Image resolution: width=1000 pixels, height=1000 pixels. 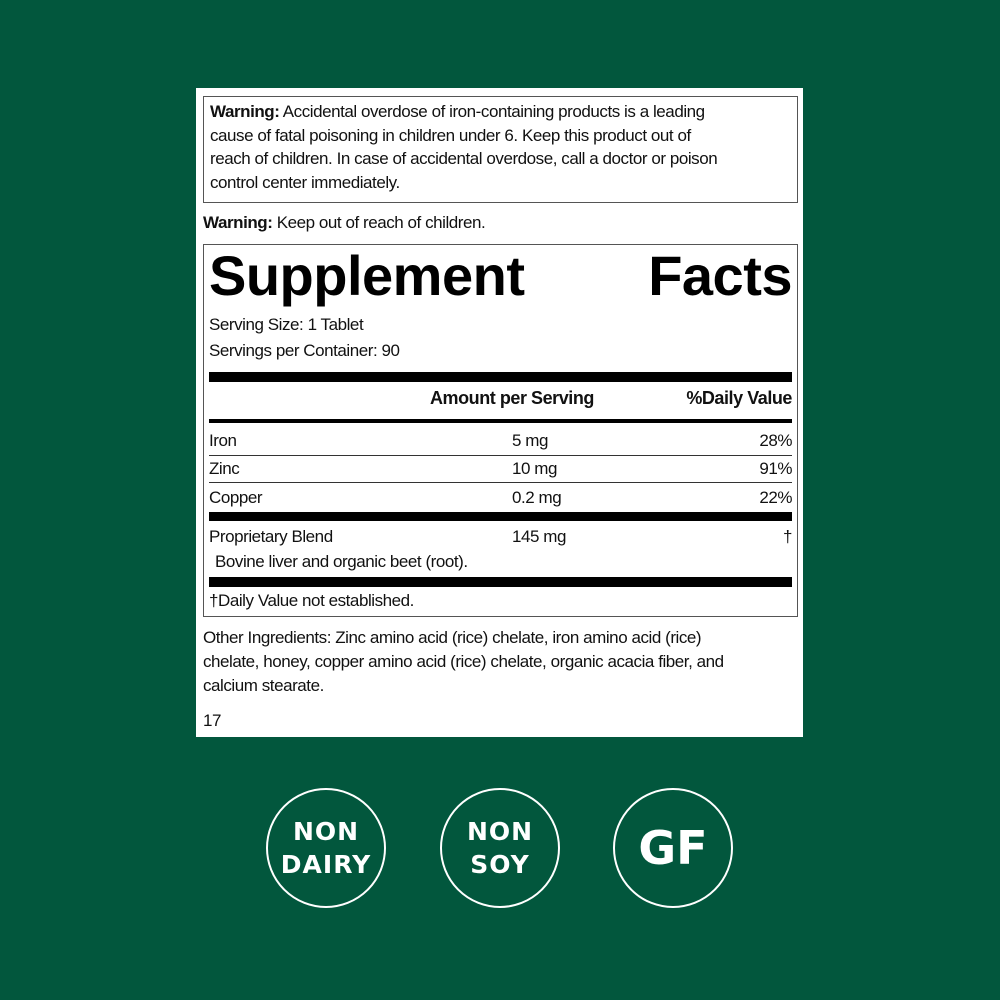 What do you see at coordinates (539, 536) in the screenshot?
I see `blend-amount: 145 mg` at bounding box center [539, 536].